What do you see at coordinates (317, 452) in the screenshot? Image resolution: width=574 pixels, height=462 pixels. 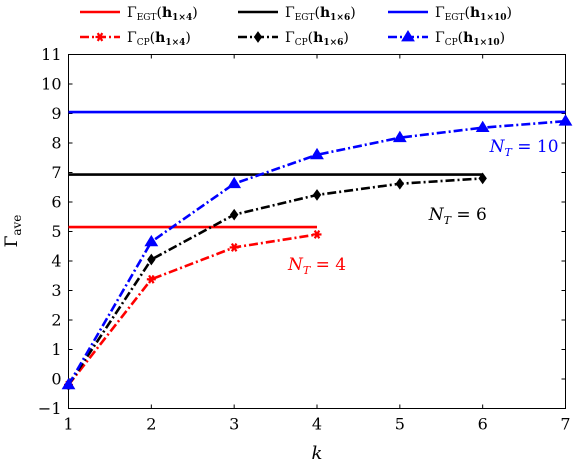 I see `x-axis-label: k` at bounding box center [317, 452].